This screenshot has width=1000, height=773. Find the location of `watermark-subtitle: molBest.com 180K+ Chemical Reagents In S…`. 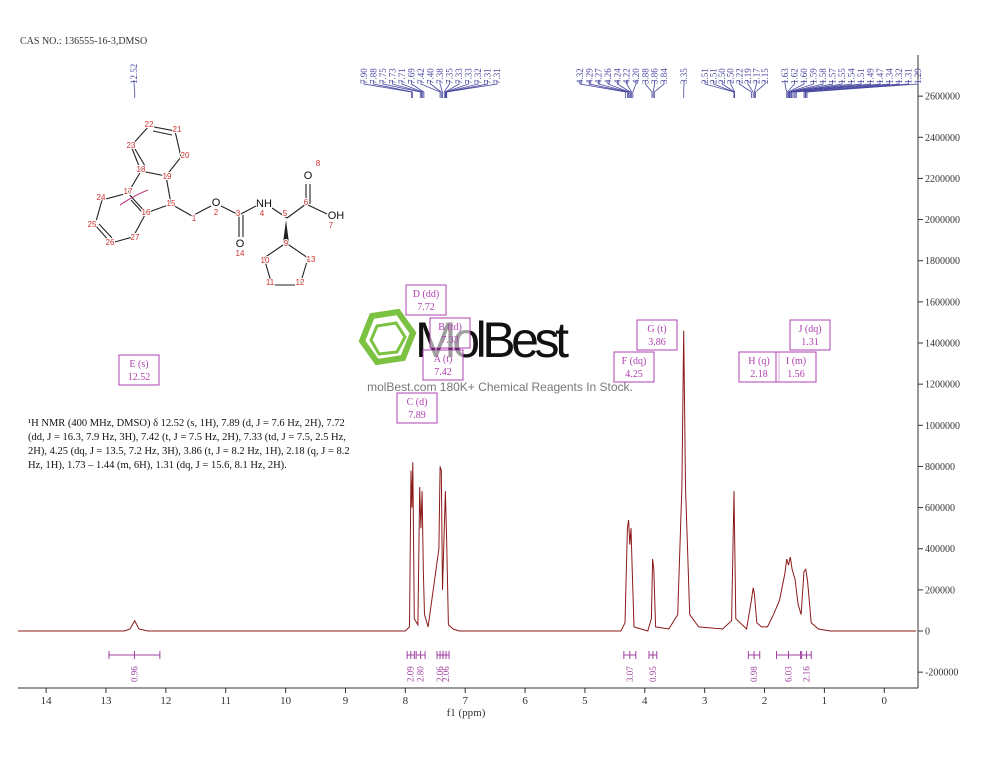

watermark-subtitle: molBest.com 180K+ Chemical Reagents In S… is located at coordinates (500, 387).